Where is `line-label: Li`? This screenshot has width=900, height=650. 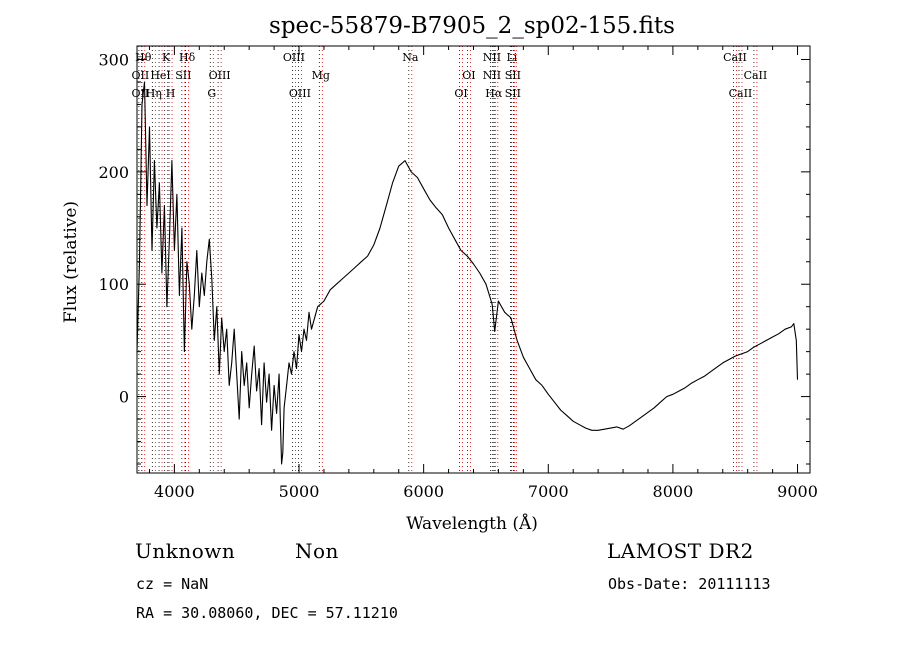 line-label: Li is located at coordinates (511, 57).